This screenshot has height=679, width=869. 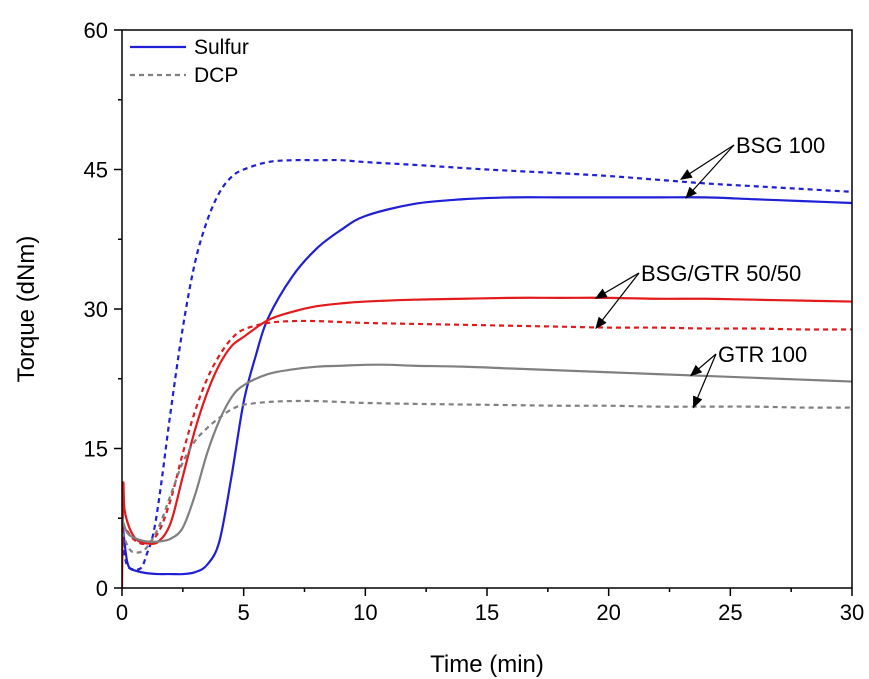 I want to click on y-tick-label: 45, so click(x=96, y=170).